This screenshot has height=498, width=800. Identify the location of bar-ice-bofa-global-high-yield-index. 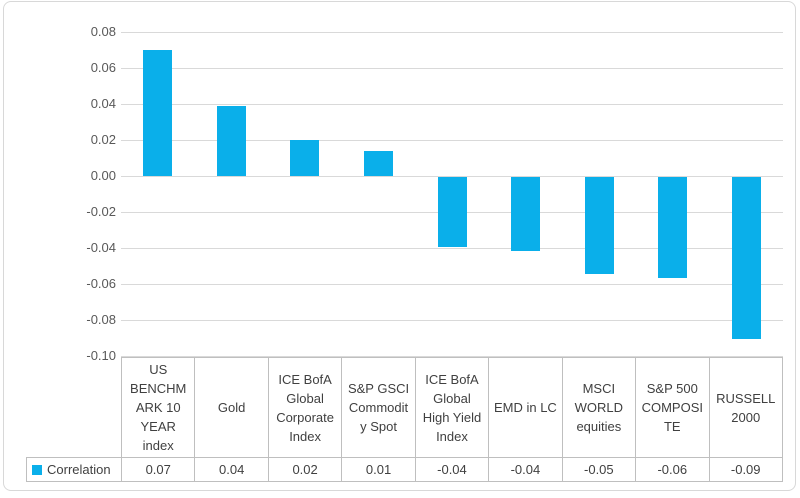
(452, 212).